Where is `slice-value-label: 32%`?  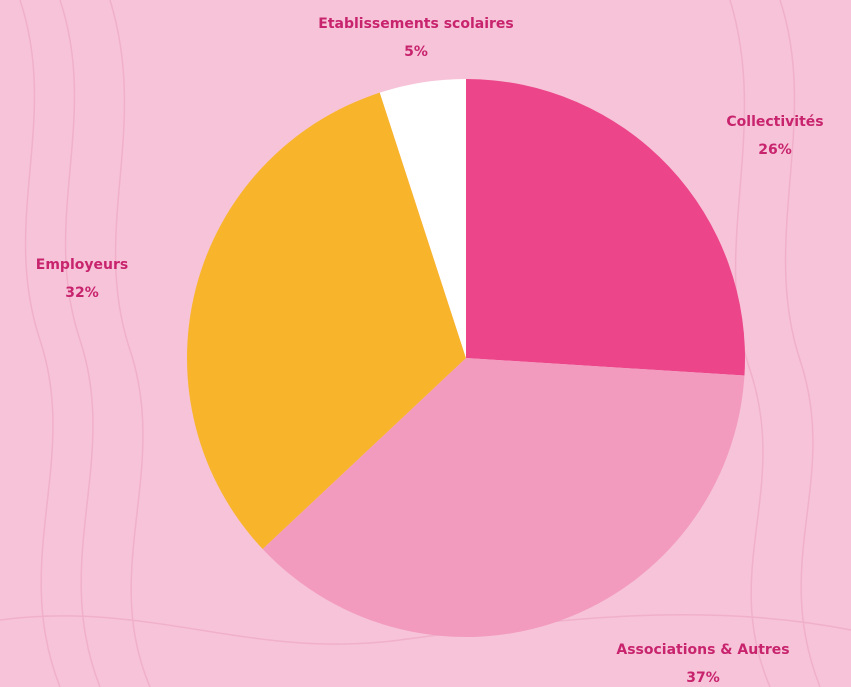 slice-value-label: 32% is located at coordinates (82, 293).